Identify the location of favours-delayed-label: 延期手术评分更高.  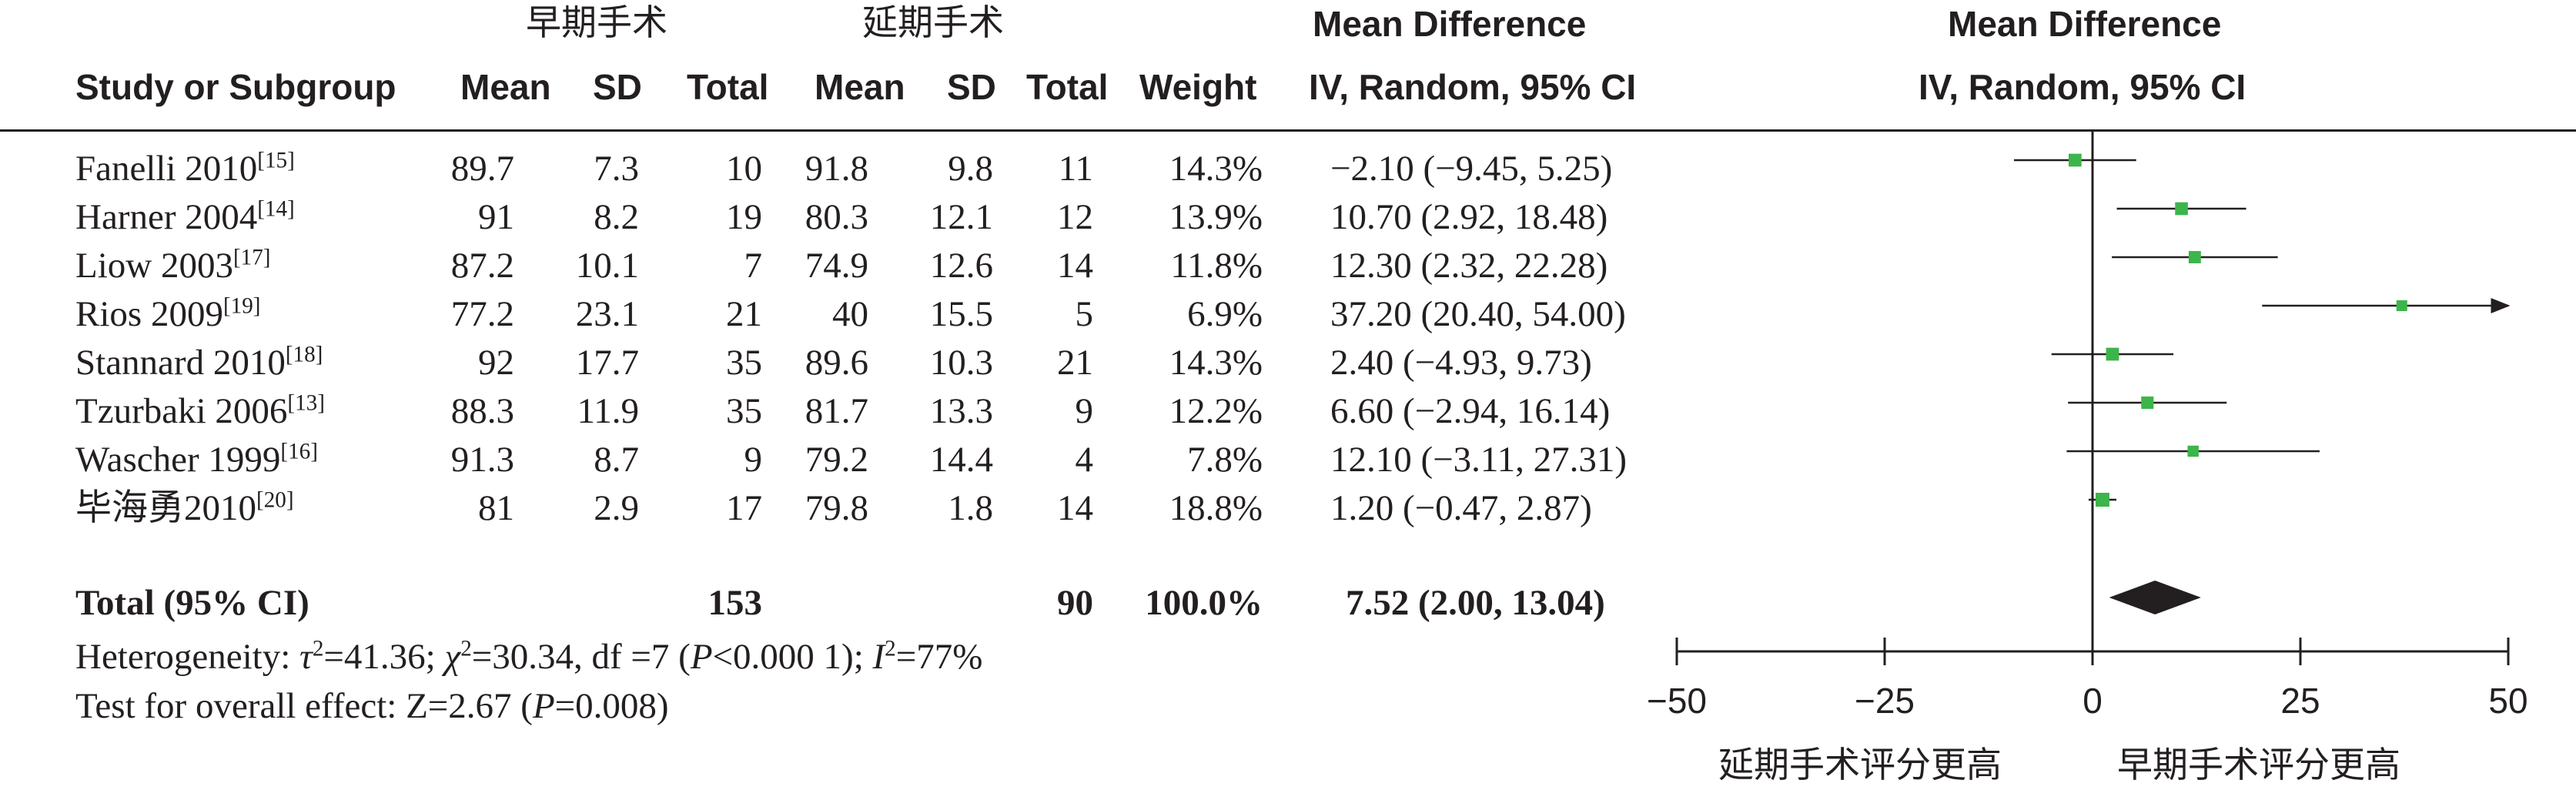
(1860, 764).